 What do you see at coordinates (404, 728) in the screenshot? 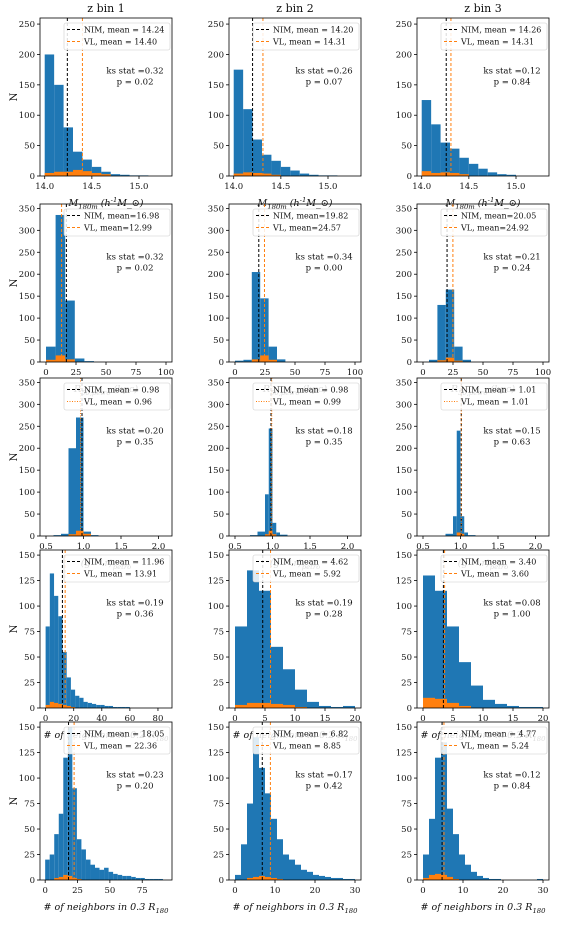
I see `y-tick-label: 150` at bounding box center [404, 728].